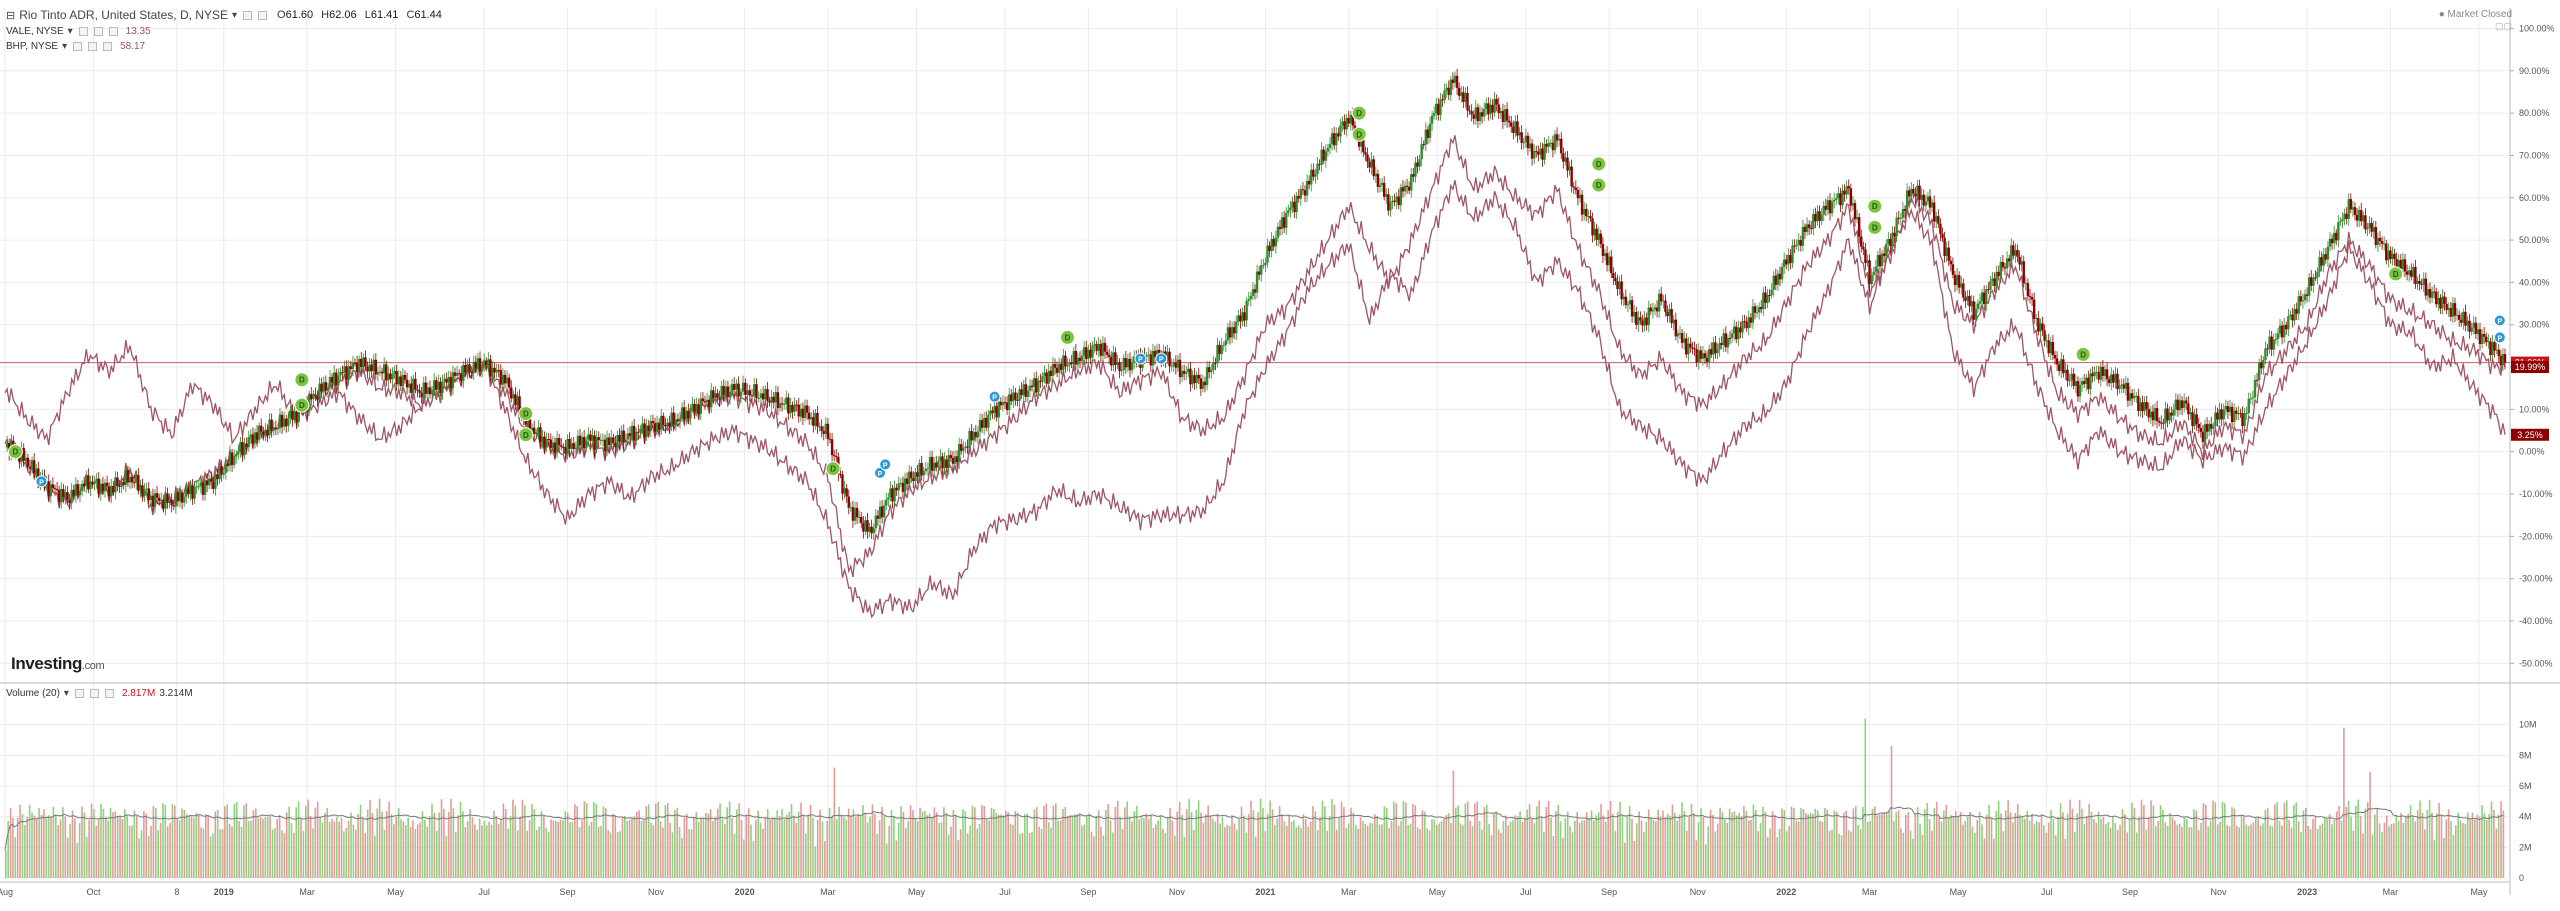 The image size is (2560, 911). What do you see at coordinates (11, 15) in the screenshot?
I see `collapse-icon: ⊟` at bounding box center [11, 15].